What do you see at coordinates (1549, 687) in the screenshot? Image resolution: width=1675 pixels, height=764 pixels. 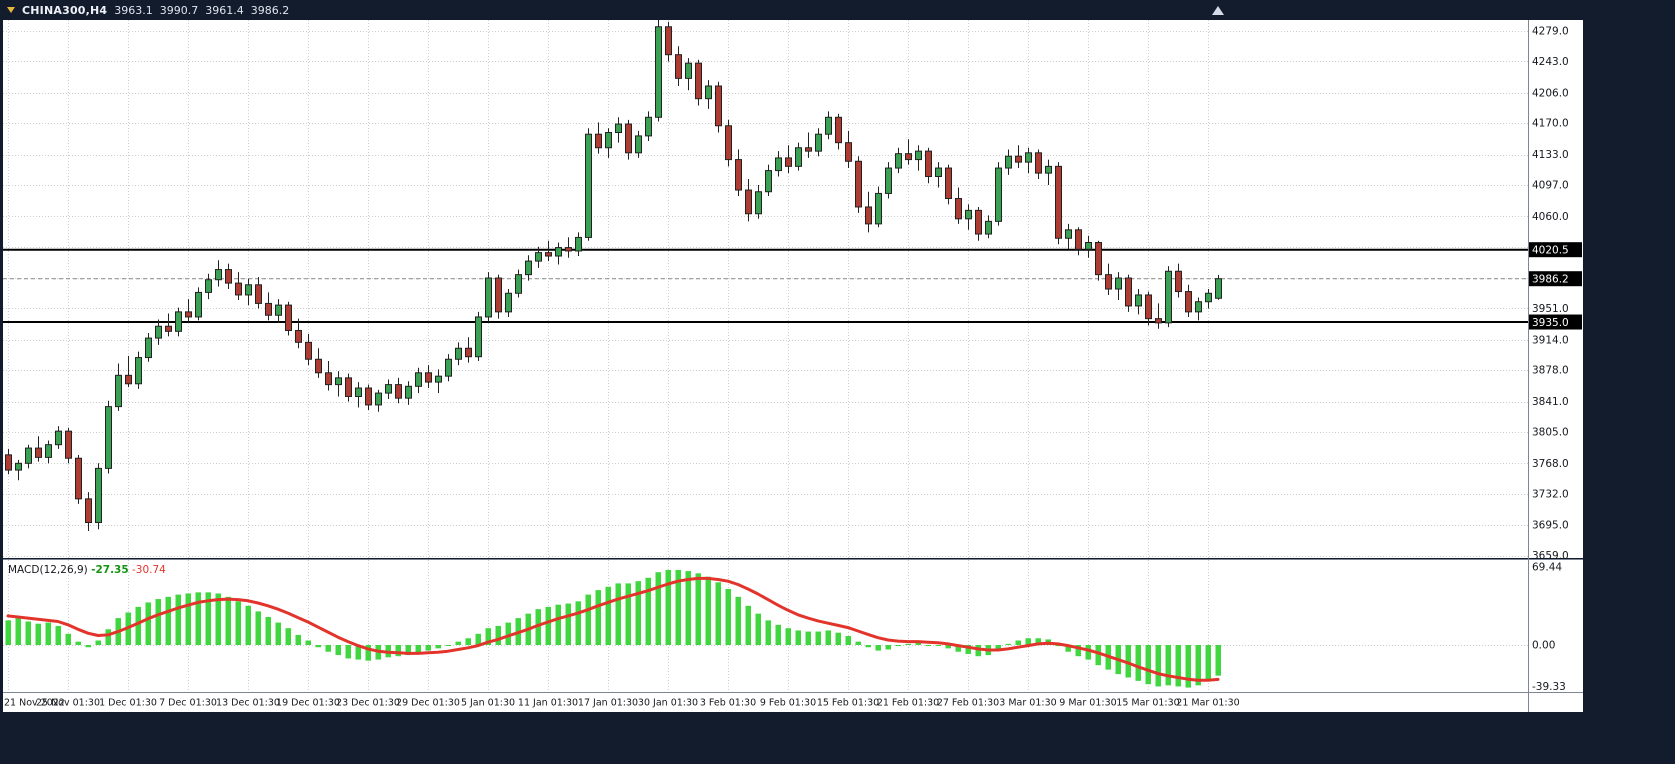 I see `svg-text: -39.33` at bounding box center [1549, 687].